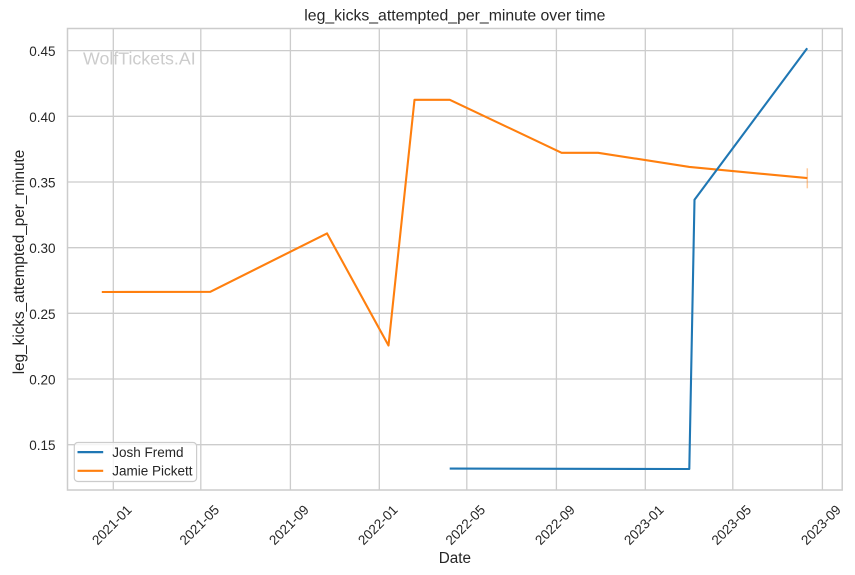  I want to click on svg-text: Date, so click(455, 558).